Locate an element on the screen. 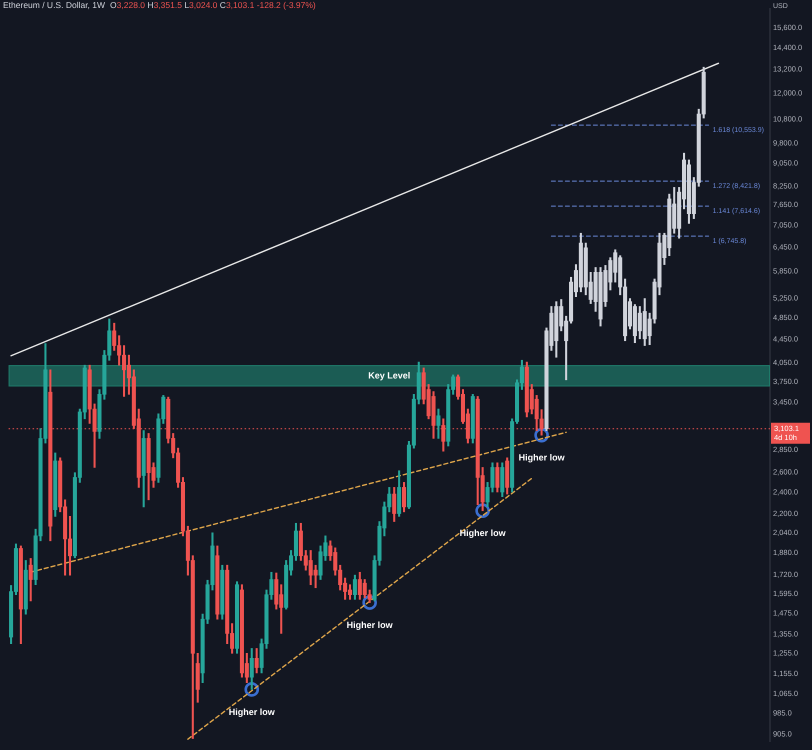 The image size is (812, 750). text: O3,228.0 H3,351.5 L3,024.0 C3,103.1 -128.2 (-3.97%) is located at coordinates (213, 5).